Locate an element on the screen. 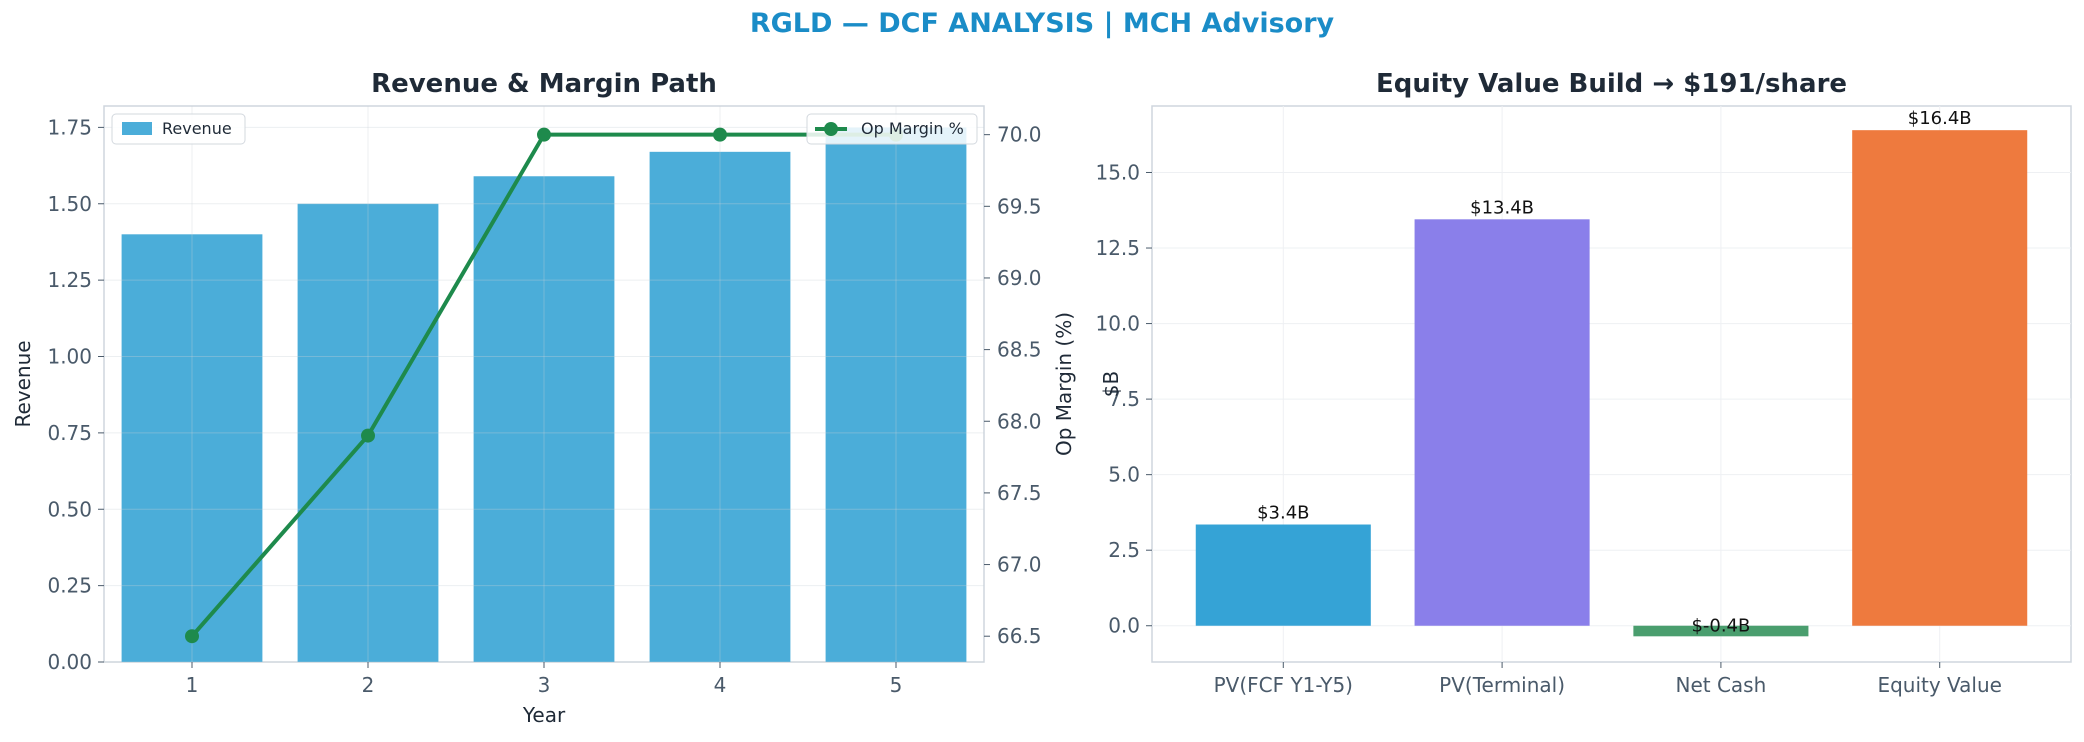 The width and height of the screenshot is (2084, 742). left-x-tick-label: 5 is located at coordinates (896, 685).